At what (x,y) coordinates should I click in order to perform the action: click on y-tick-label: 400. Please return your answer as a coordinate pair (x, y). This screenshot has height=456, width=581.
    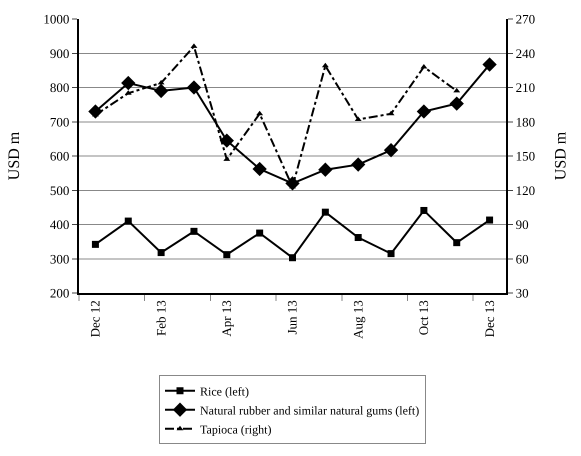
    Looking at the image, I should click on (60, 224).